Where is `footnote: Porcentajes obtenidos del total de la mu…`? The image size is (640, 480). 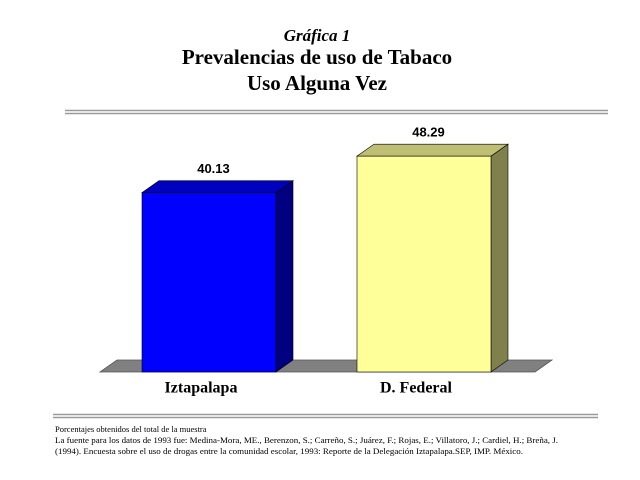
footnote: Porcentajes obtenidos del total de la mu… is located at coordinates (131, 429).